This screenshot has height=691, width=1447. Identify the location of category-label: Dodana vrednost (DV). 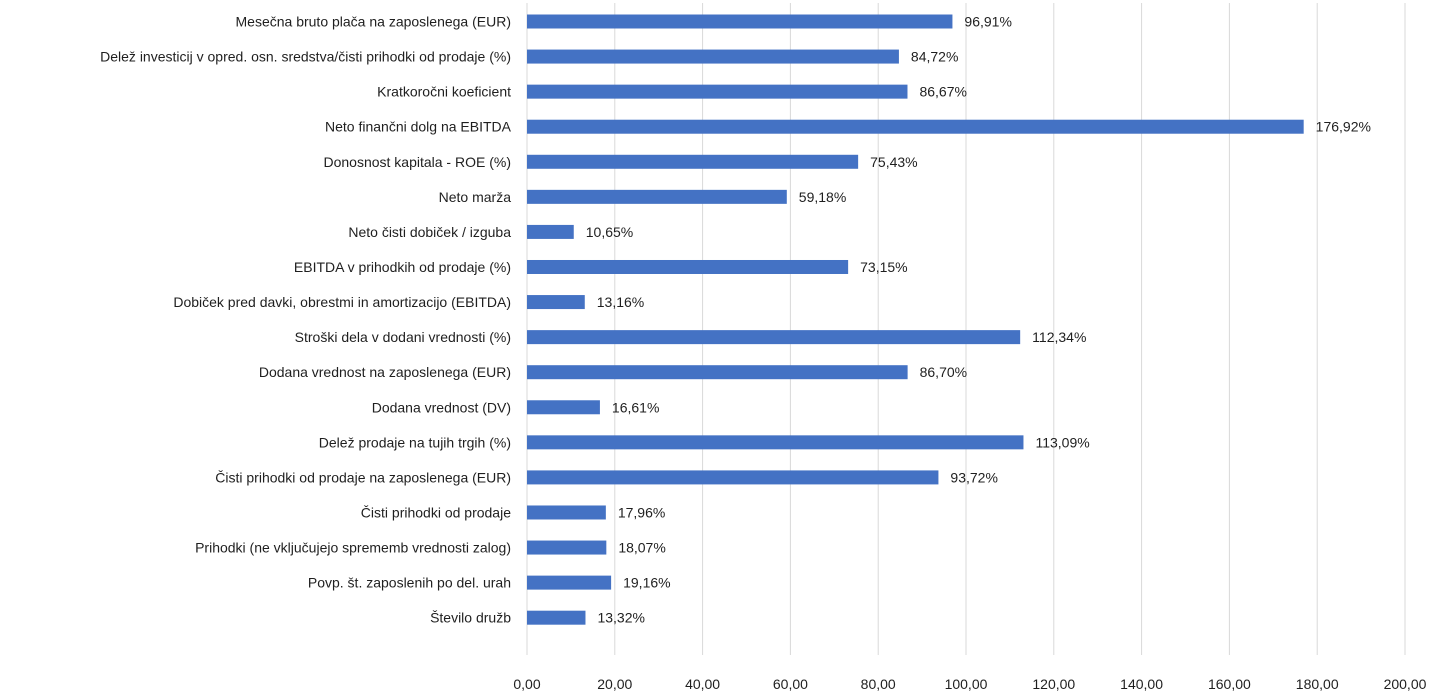
(441, 407).